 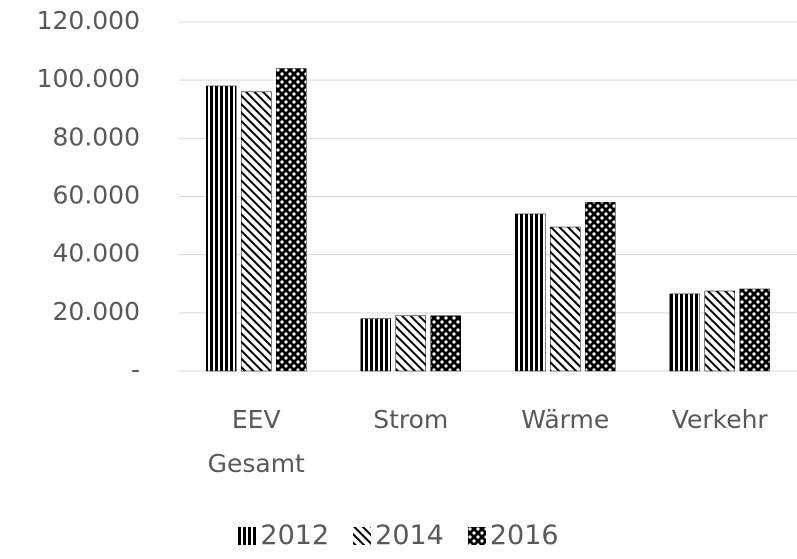 What do you see at coordinates (96, 136) in the screenshot?
I see `y-tick-label: 80.000` at bounding box center [96, 136].